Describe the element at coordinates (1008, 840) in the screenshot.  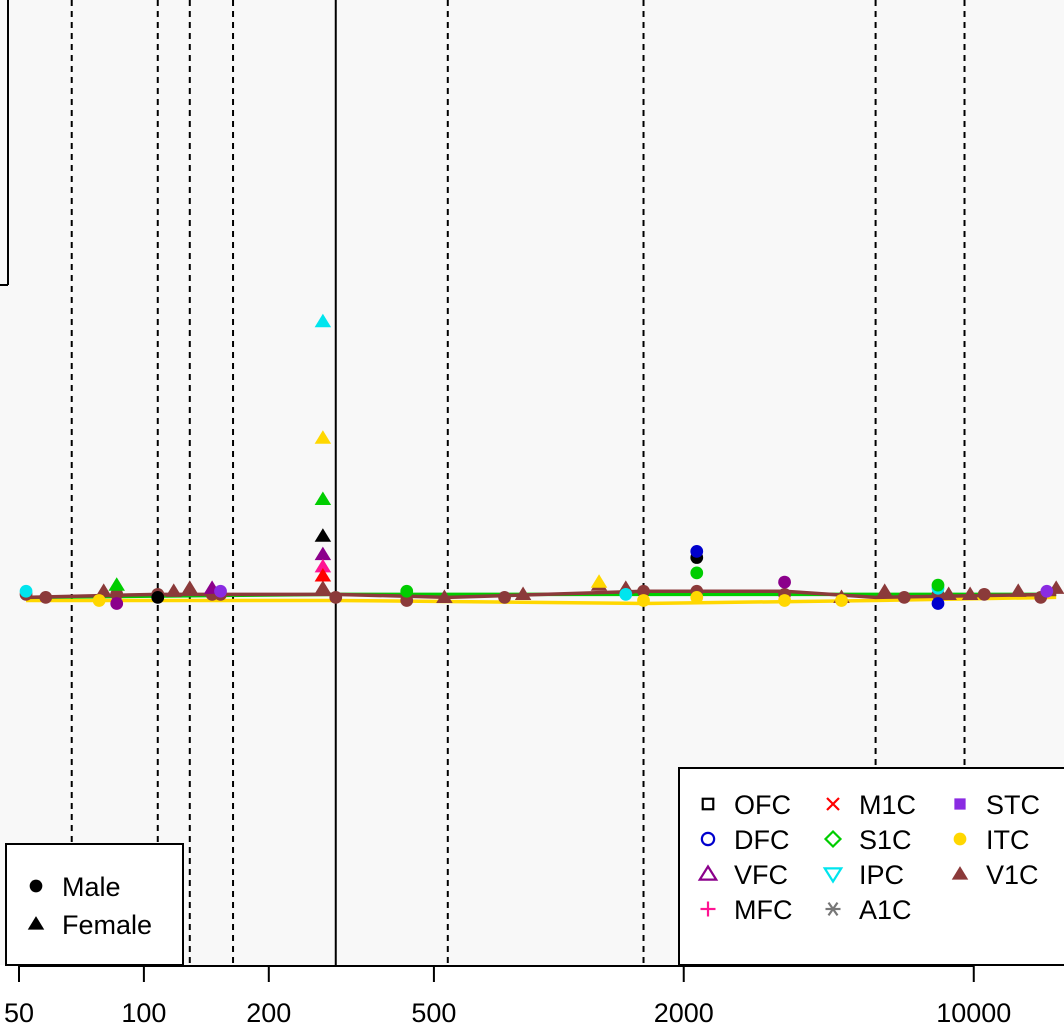
I see `legend-label-itc: ITC` at that location.